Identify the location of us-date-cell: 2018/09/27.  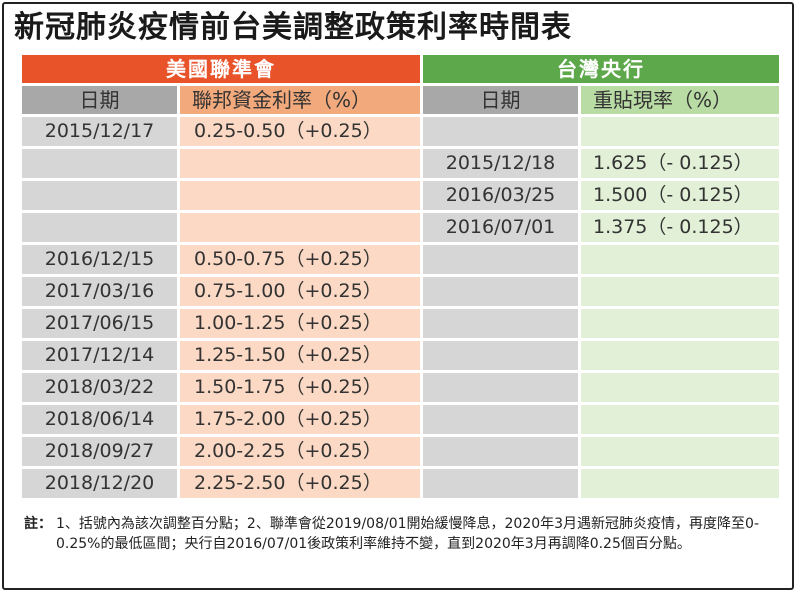
(99, 451).